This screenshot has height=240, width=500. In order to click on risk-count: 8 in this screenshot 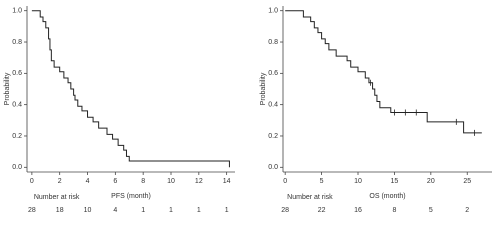, I will do `click(394, 210)`.